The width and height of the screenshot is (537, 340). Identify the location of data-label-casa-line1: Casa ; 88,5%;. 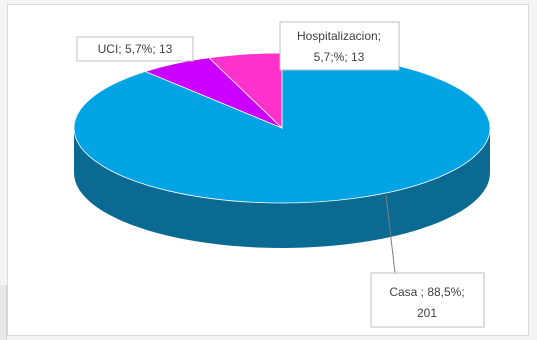
(426, 292).